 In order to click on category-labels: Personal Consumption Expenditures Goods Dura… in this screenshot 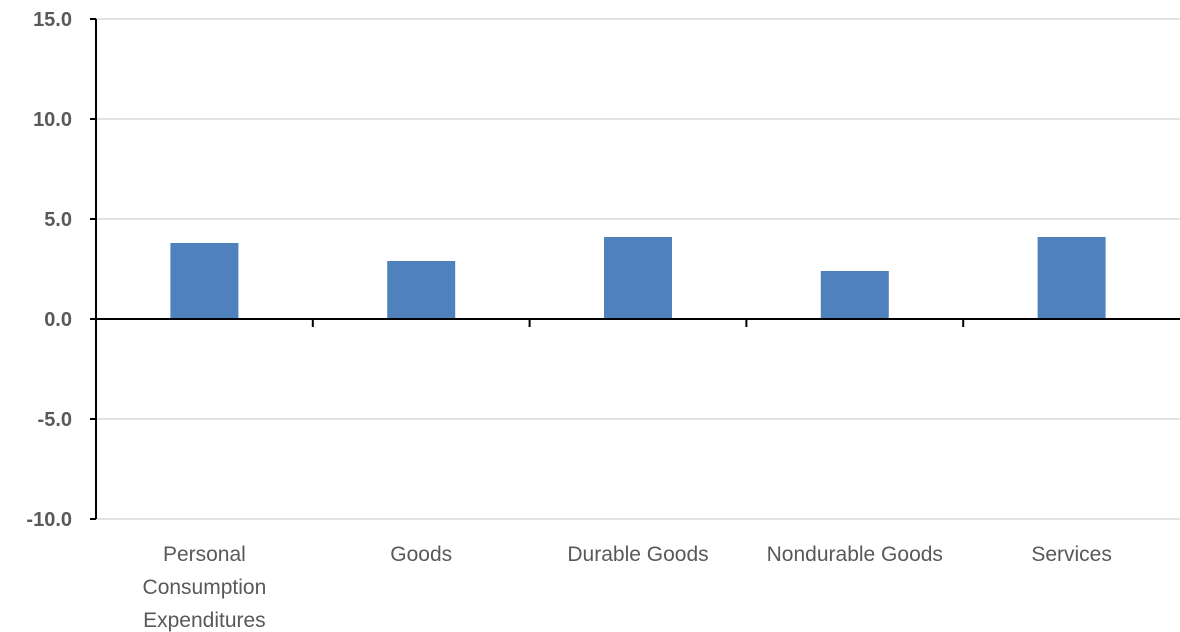, I will do `click(627, 587)`.